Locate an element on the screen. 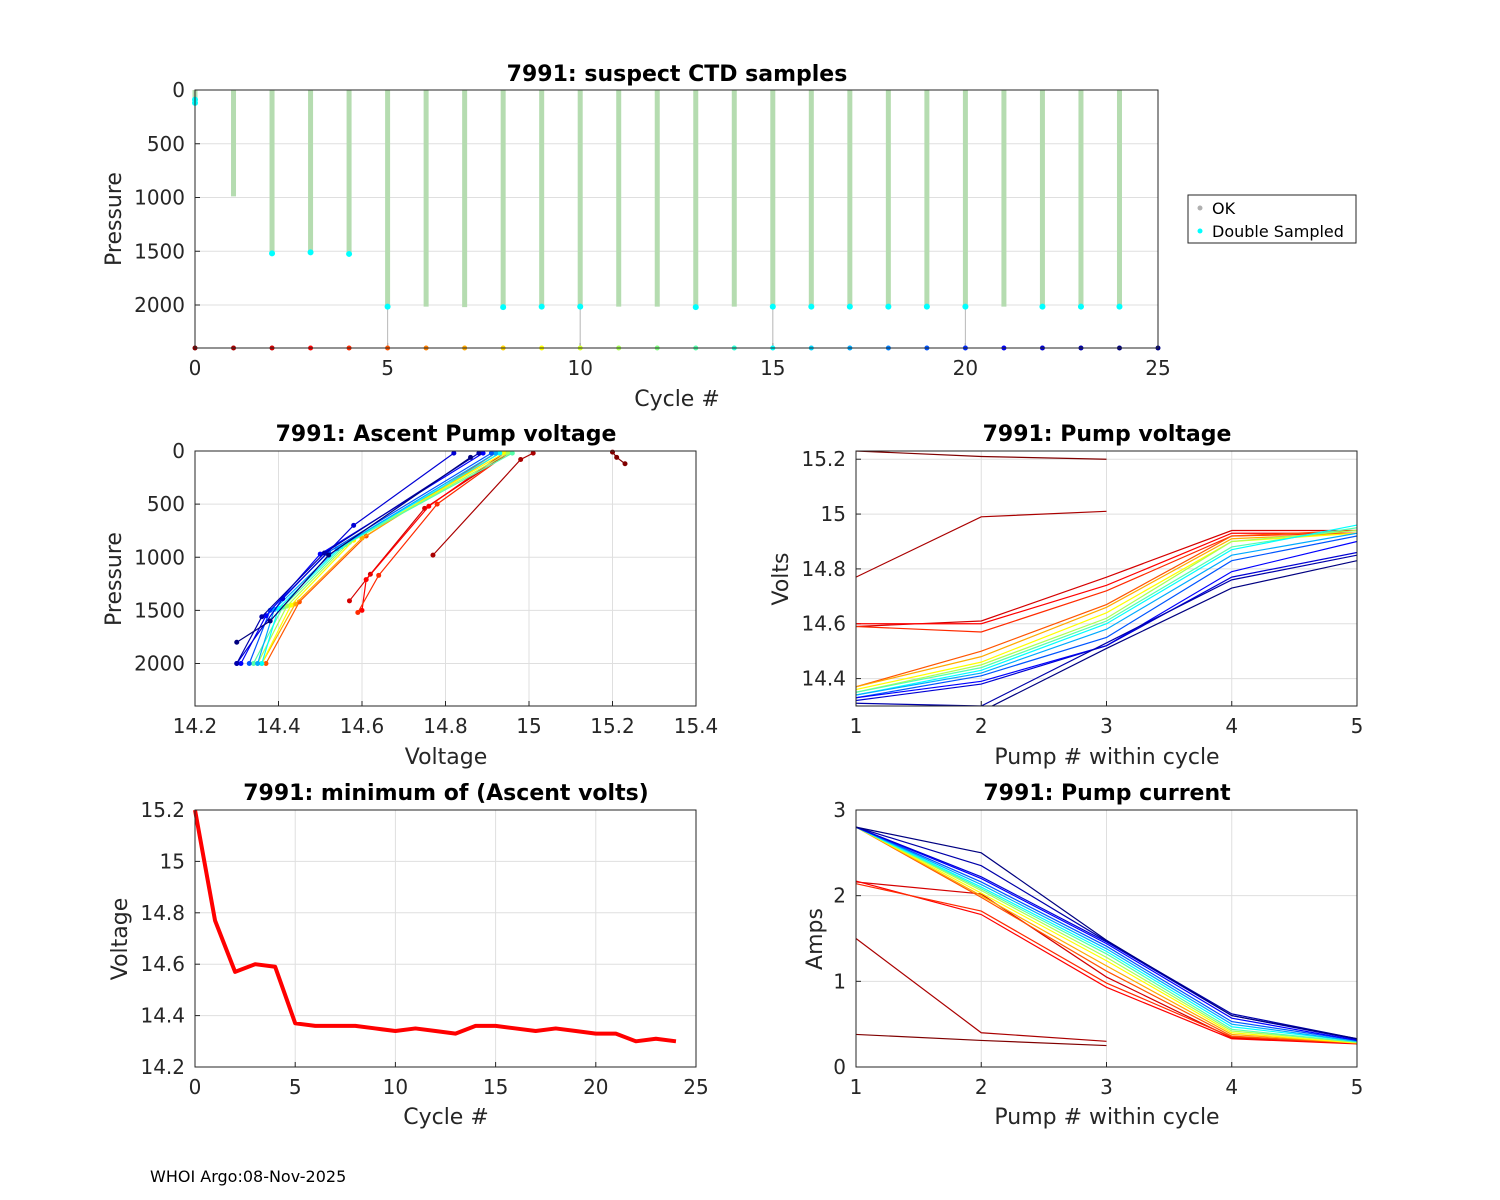 This screenshot has width=1500, height=1200. minv-ytick-label: 15.2 is located at coordinates (162, 810).